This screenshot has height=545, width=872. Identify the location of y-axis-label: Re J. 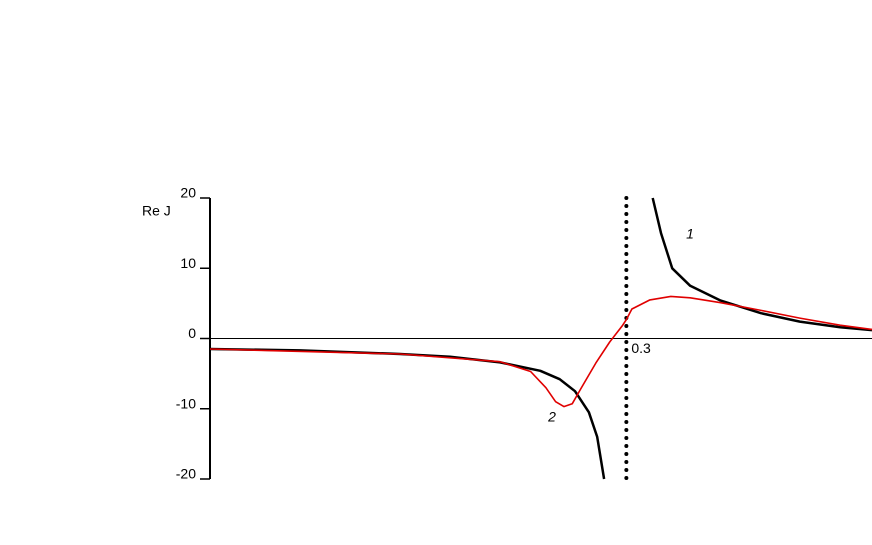
(156, 211).